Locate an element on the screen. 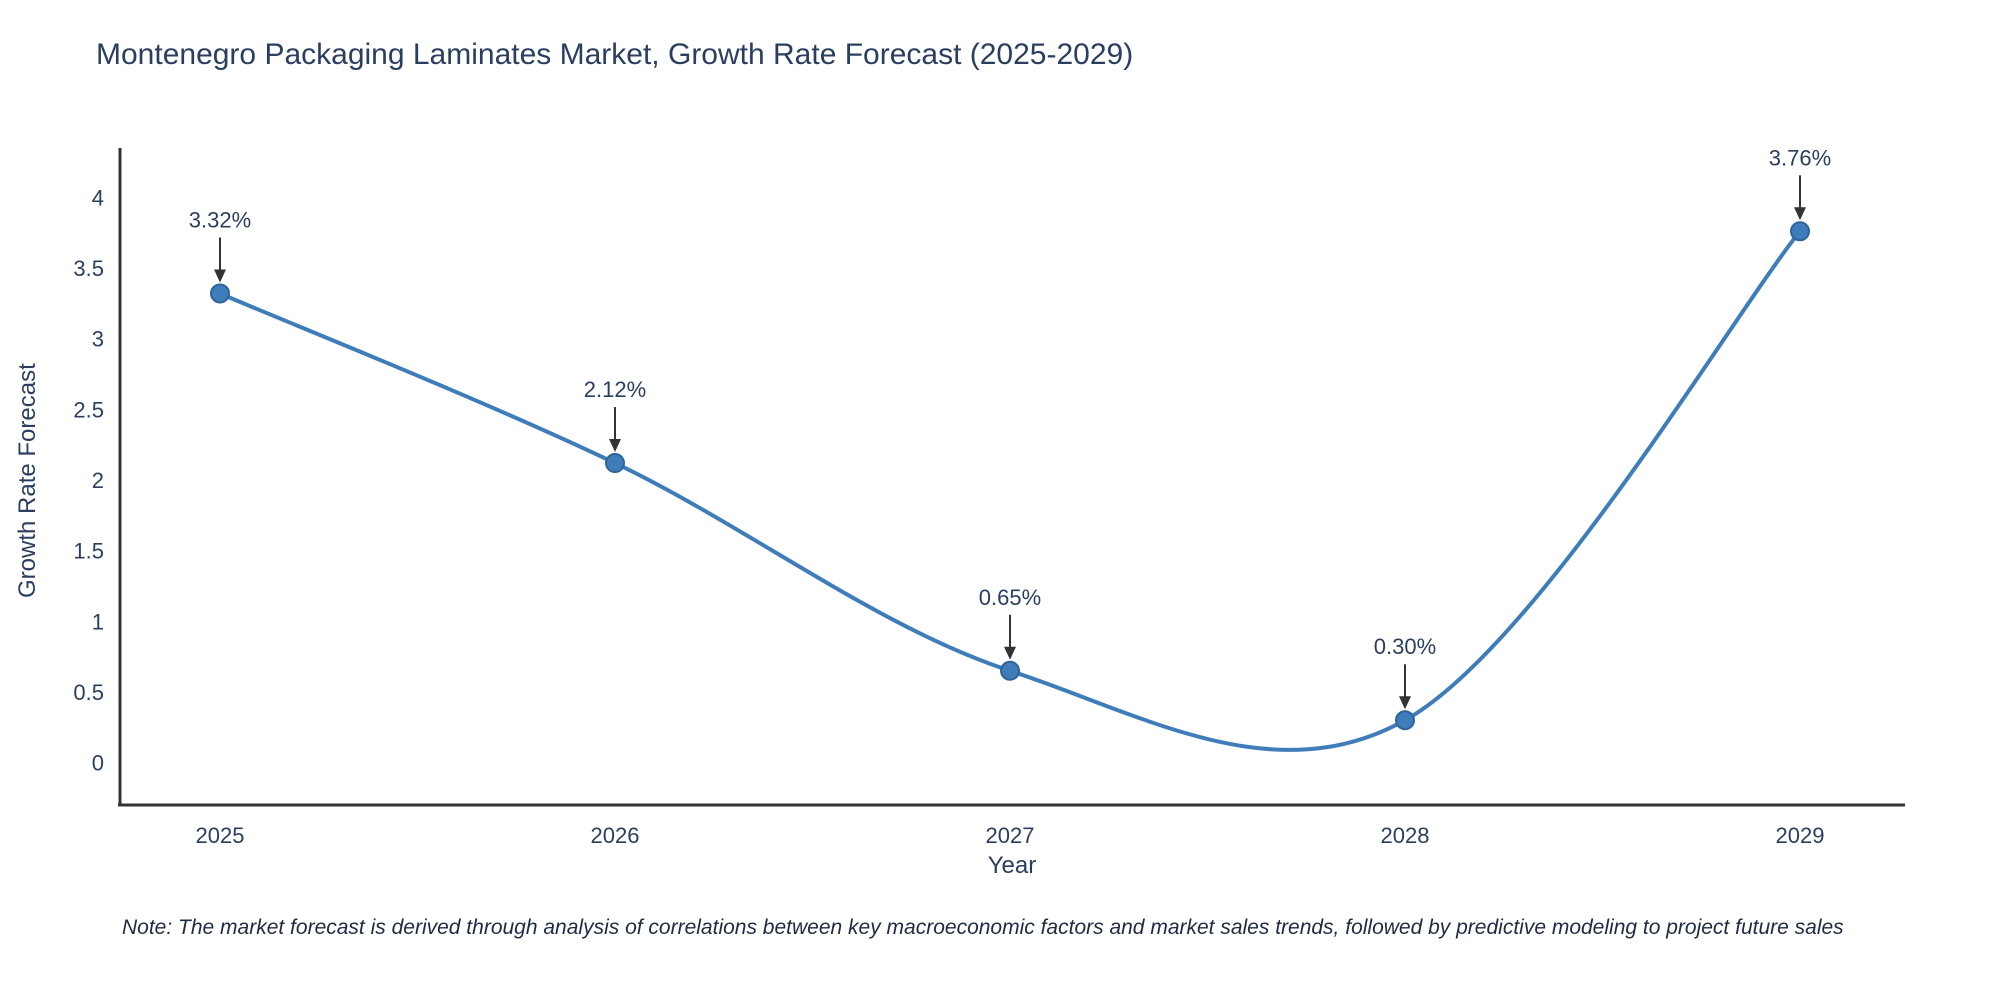 The width and height of the screenshot is (2000, 1000). y-tick-label: 3 is located at coordinates (98, 339).